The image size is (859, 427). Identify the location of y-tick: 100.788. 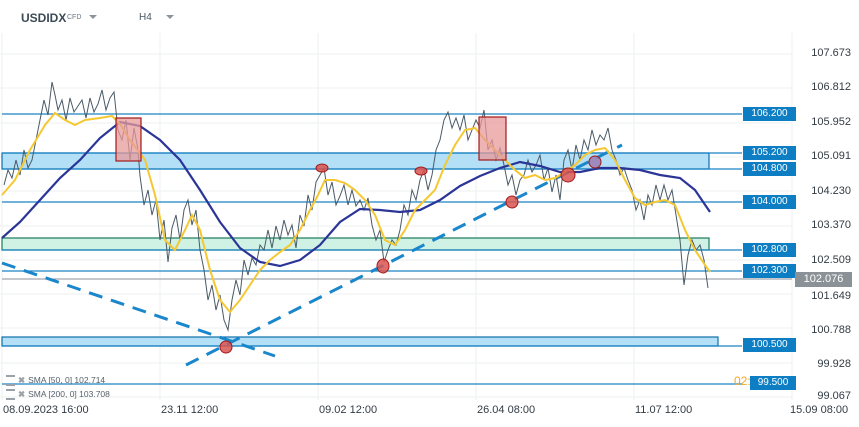
(831, 330).